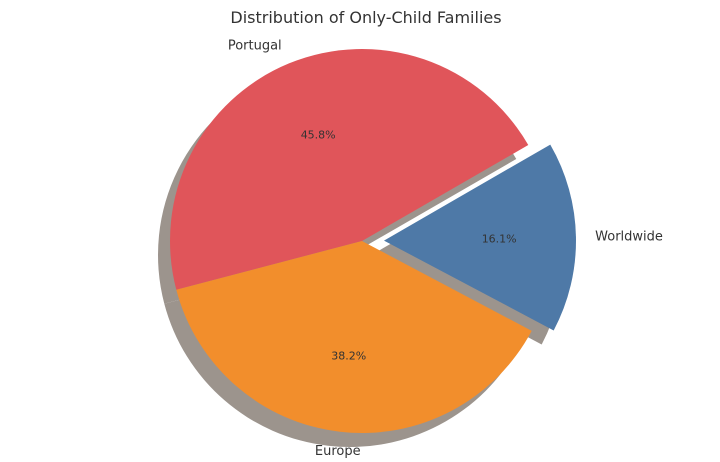 Image resolution: width=720 pixels, height=462 pixels. What do you see at coordinates (479, 237) in the screenshot?
I see `pie-slice-worldwide` at bounding box center [479, 237].